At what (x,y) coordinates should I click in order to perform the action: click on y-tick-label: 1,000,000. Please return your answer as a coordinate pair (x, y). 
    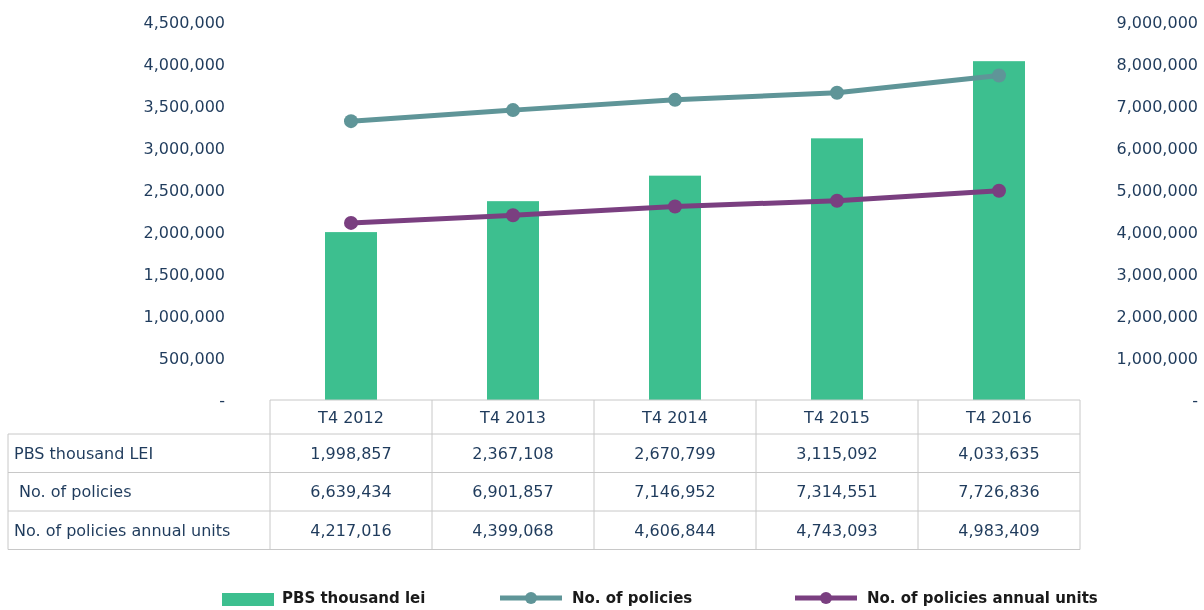
    Looking at the image, I should click on (184, 316).